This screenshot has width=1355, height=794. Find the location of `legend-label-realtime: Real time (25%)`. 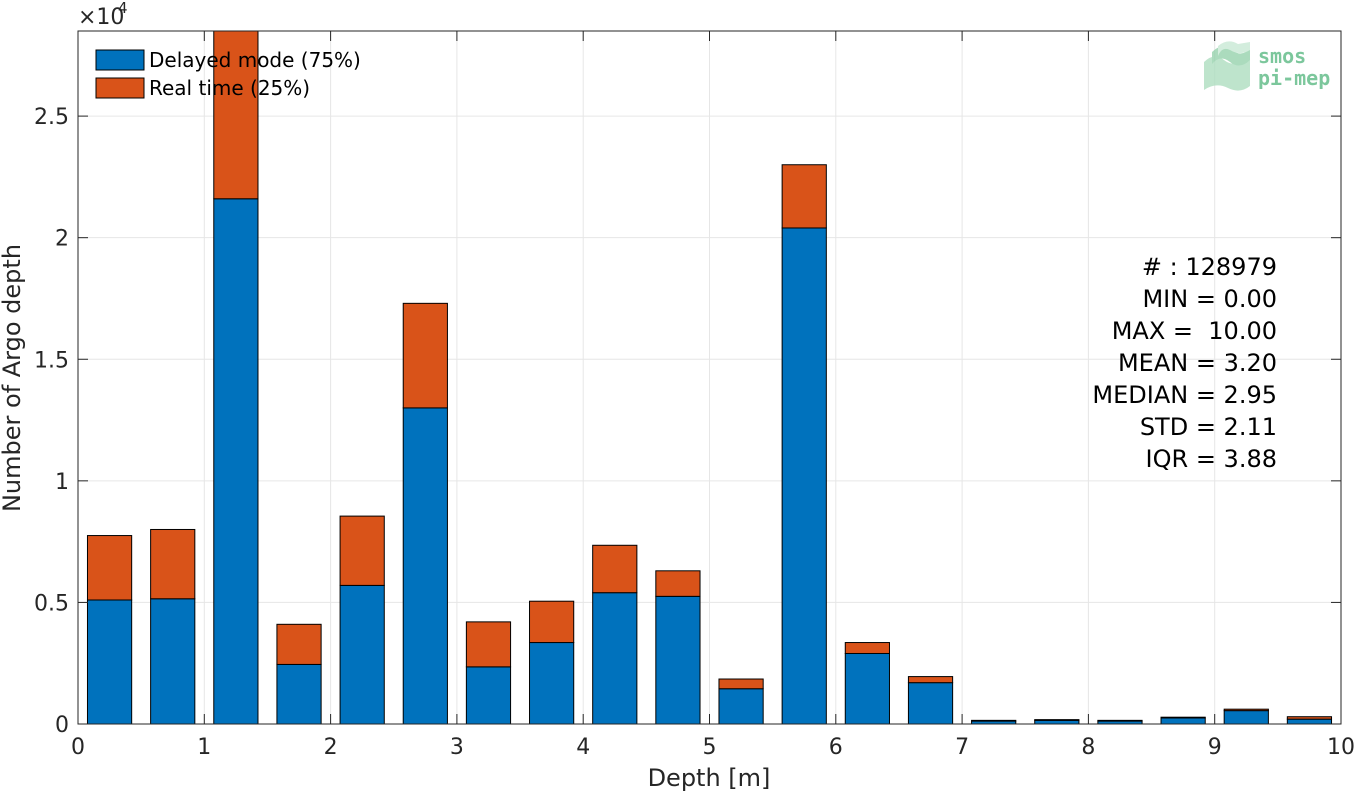

legend-label-realtime: Real time (25%) is located at coordinates (229, 88).